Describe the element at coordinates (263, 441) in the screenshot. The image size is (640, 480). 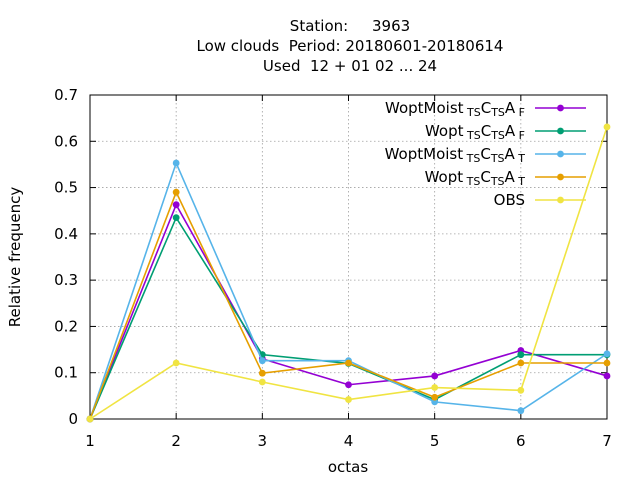
I see `x-tick-label: 3` at that location.